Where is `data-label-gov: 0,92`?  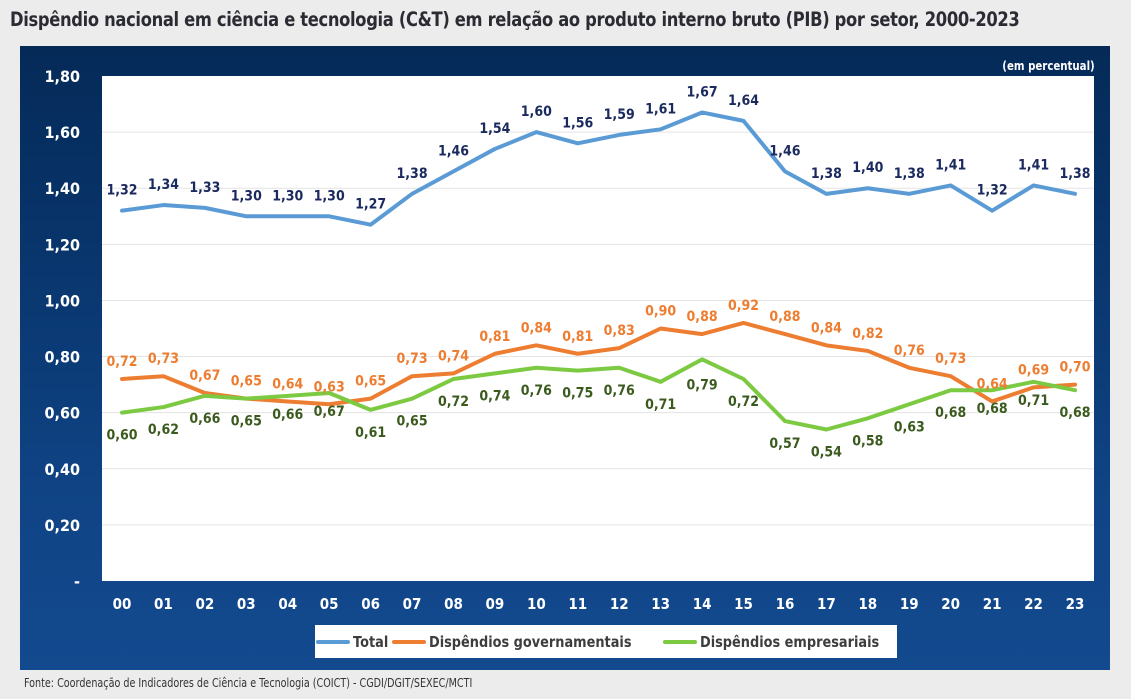
data-label-gov: 0,92 is located at coordinates (743, 306).